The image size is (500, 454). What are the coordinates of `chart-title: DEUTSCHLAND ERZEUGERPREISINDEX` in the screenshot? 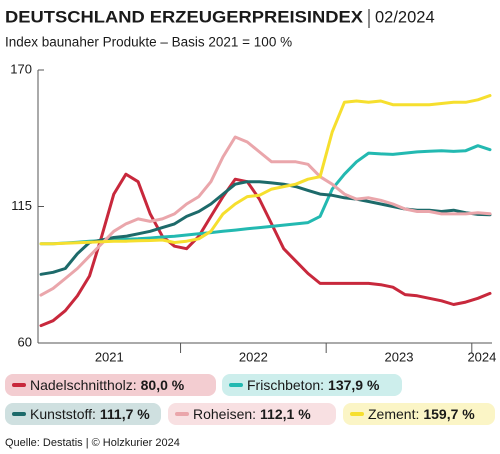 It's located at (184, 17).